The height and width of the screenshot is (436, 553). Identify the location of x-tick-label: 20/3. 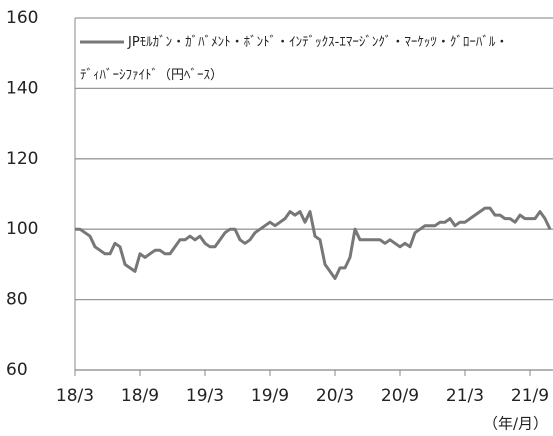
(335, 396).